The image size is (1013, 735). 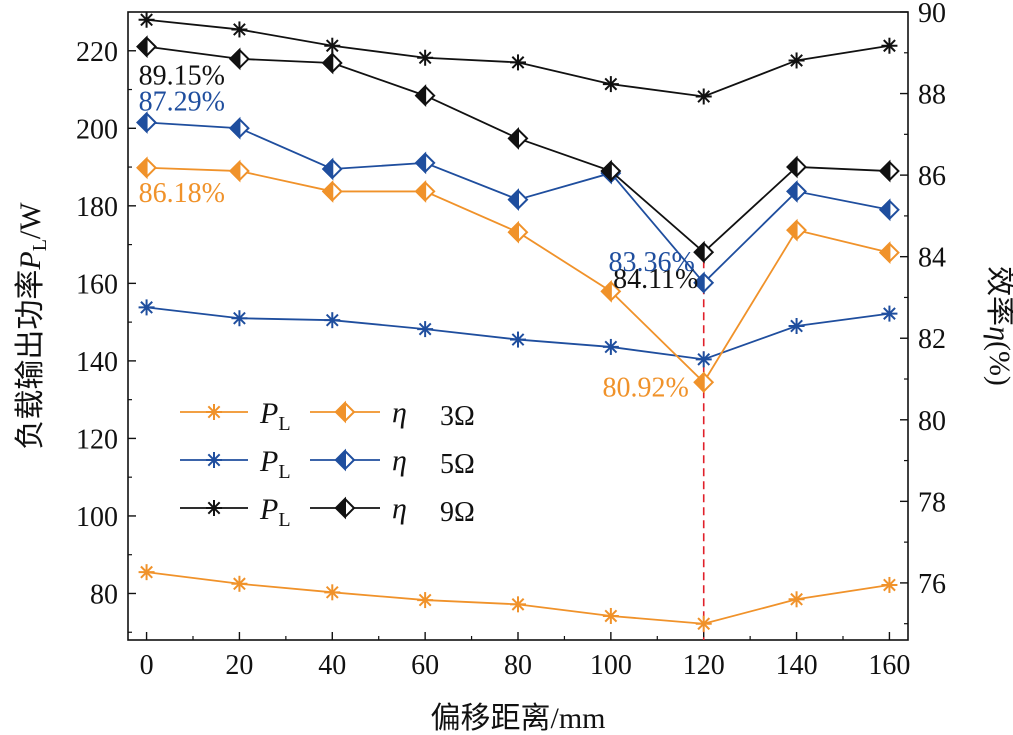 I want to click on legend-load-label: 5Ω, so click(x=457, y=464).